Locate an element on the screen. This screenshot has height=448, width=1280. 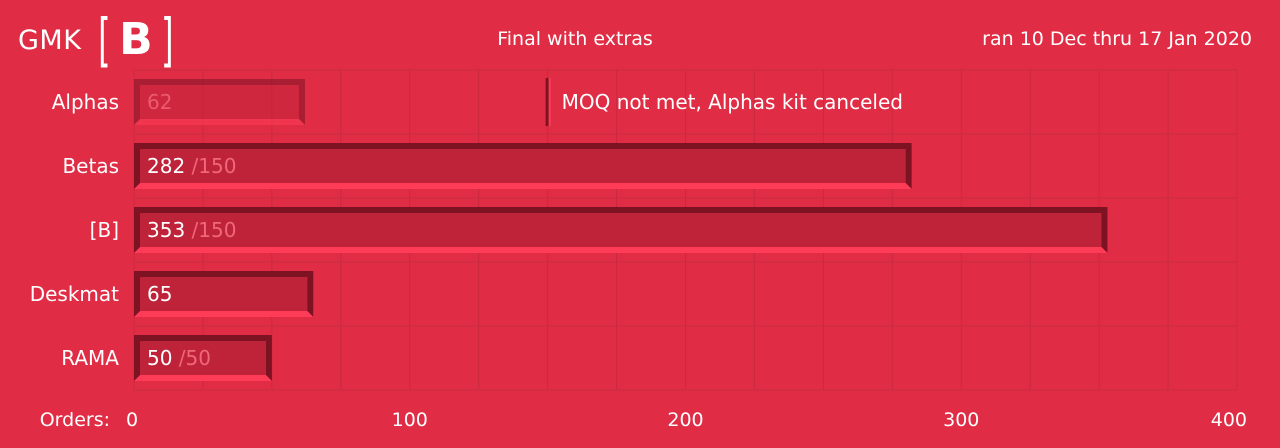
category-label: Deskmat is located at coordinates (74, 294).